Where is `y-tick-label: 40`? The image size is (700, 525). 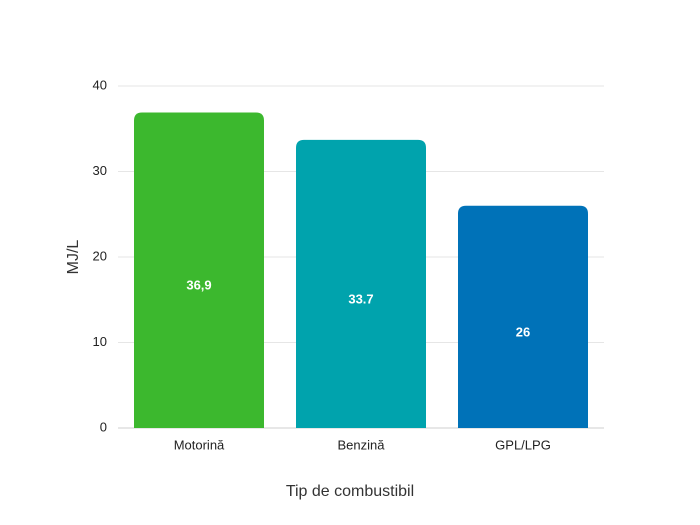 y-tick-label: 40 is located at coordinates (100, 84).